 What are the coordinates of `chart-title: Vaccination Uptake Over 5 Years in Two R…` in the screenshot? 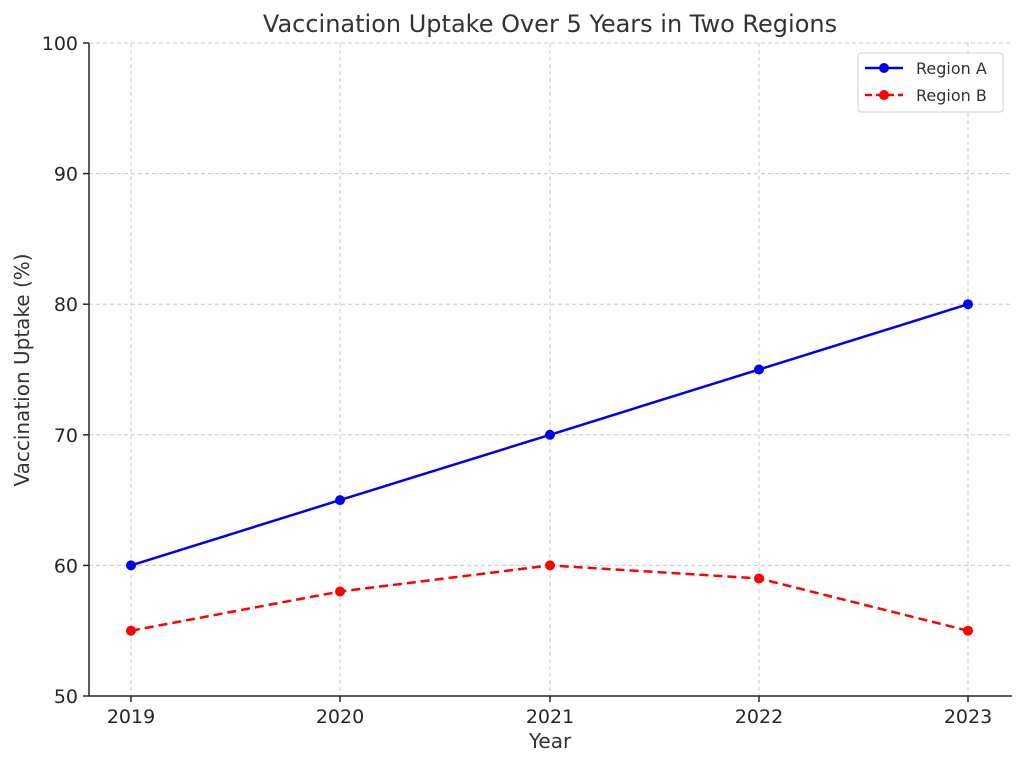 It's located at (550, 24).